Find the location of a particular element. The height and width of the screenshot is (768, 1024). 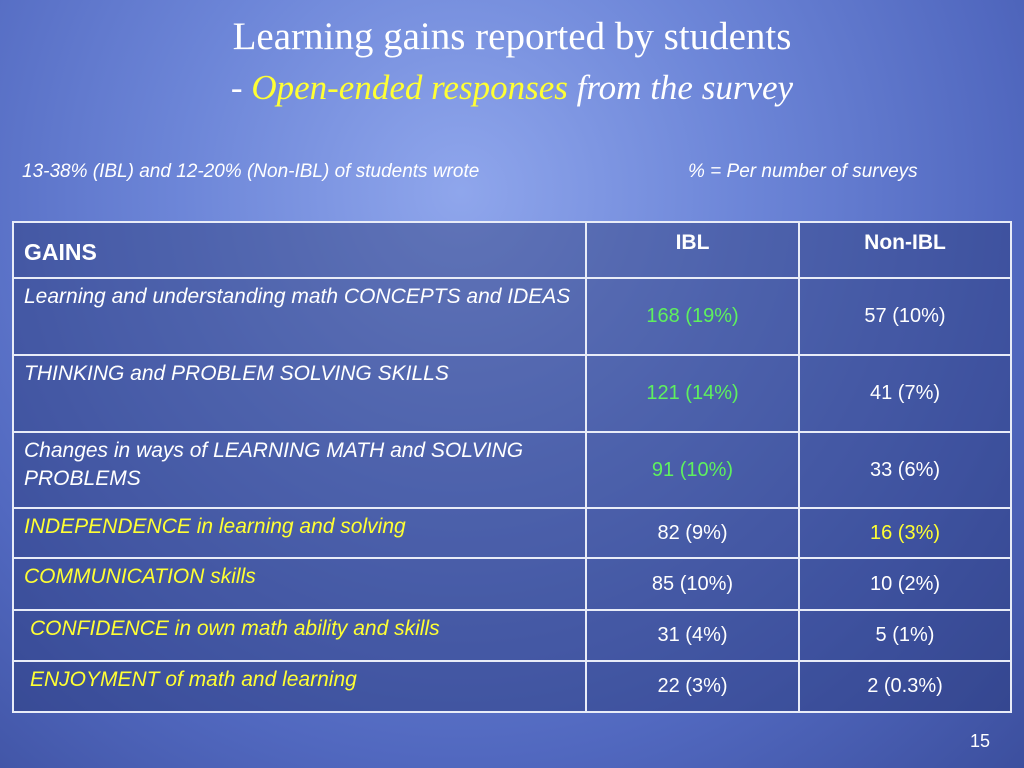

ibl-cell: 22 (3%) is located at coordinates (692, 686).